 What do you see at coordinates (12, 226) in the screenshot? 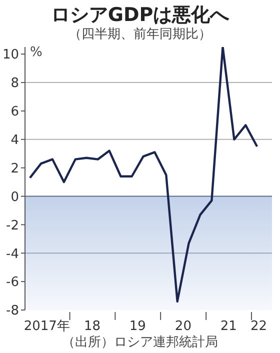
I see `y-tick-label: -2` at bounding box center [12, 226].